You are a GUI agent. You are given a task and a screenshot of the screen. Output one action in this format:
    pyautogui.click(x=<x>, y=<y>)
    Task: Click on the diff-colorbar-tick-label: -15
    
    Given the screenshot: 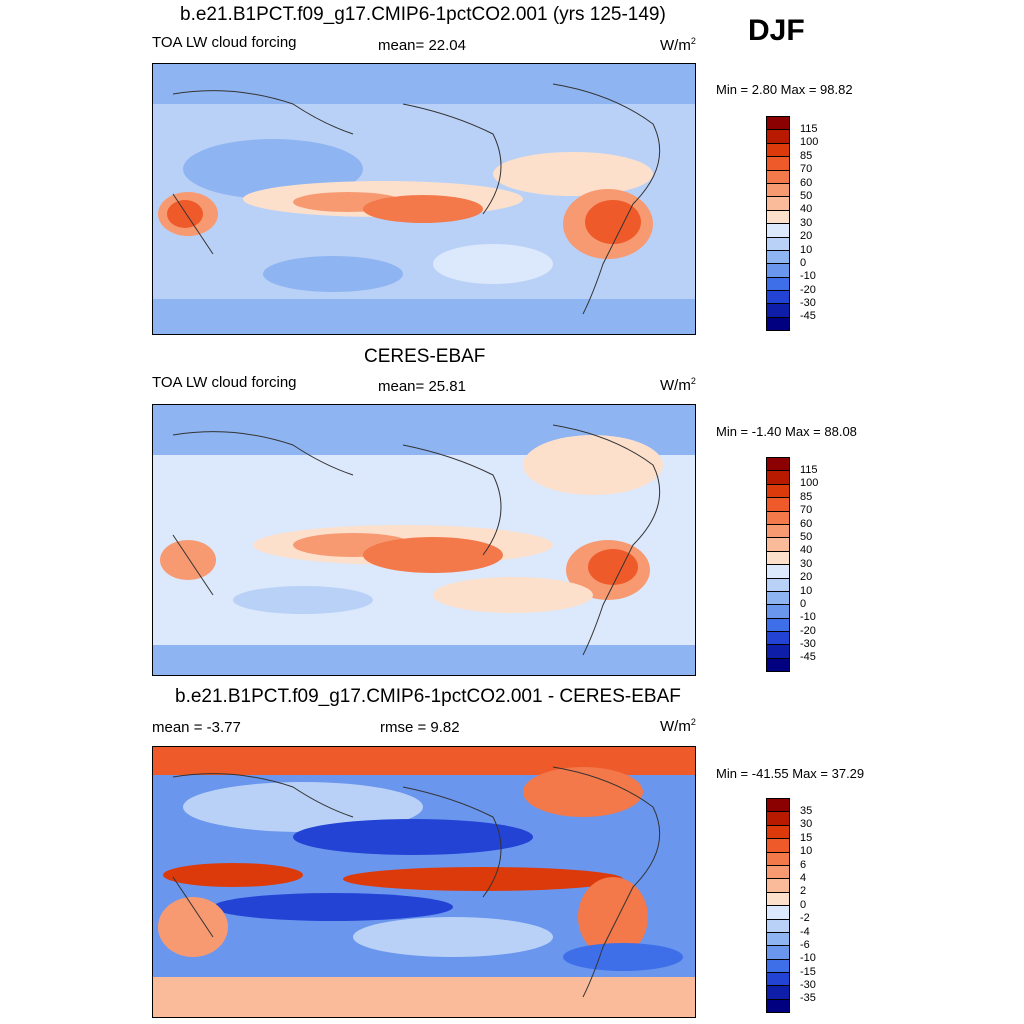 What is the action you would take?
    pyautogui.click(x=808, y=971)
    